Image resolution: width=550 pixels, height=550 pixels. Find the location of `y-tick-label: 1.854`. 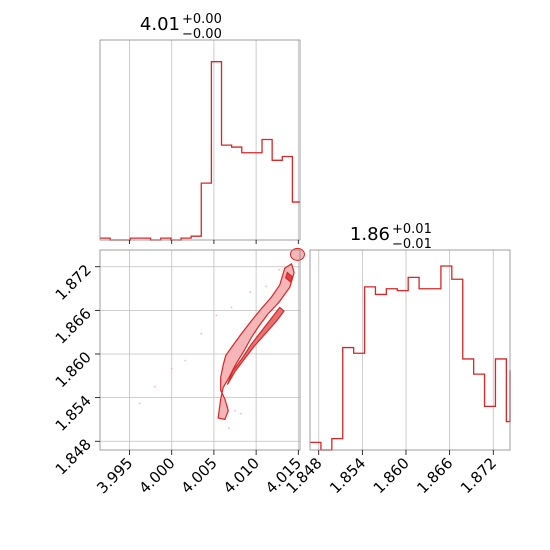

y-tick-label: 1.854 is located at coordinates (73, 413).